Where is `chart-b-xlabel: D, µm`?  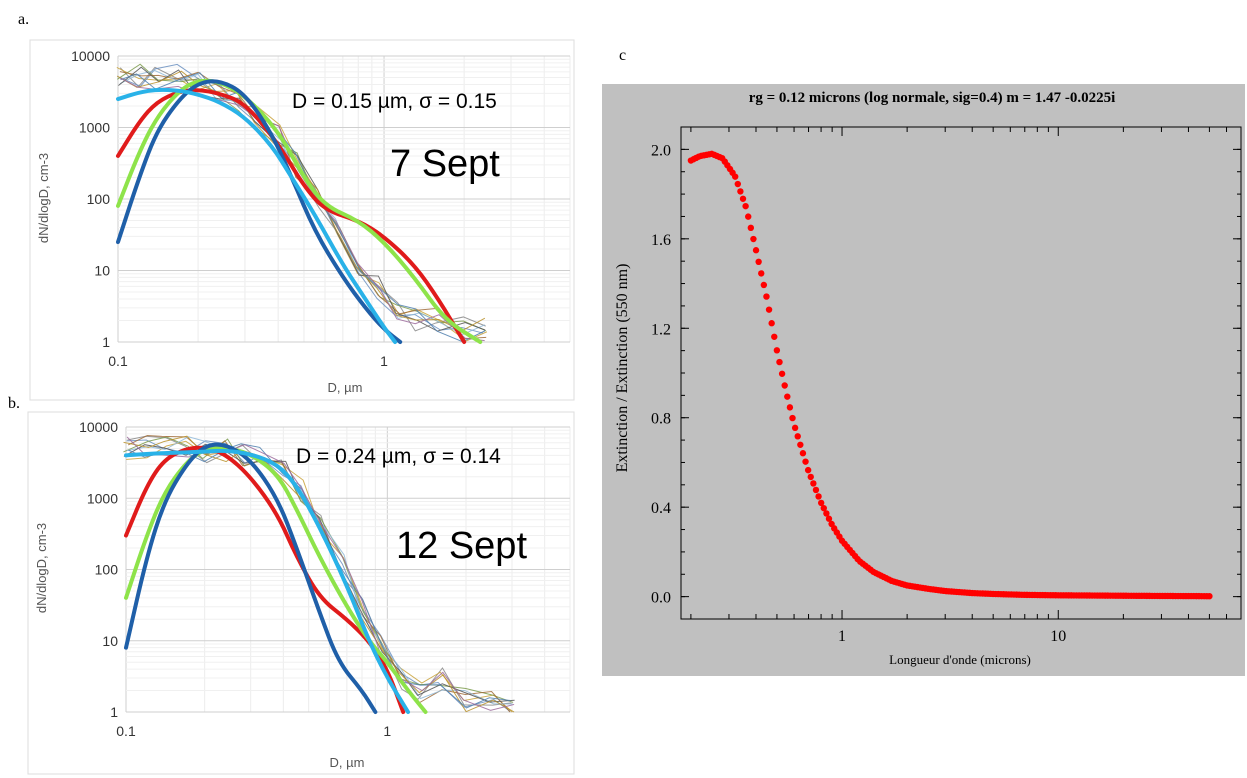 chart-b-xlabel: D, µm is located at coordinates (347, 762).